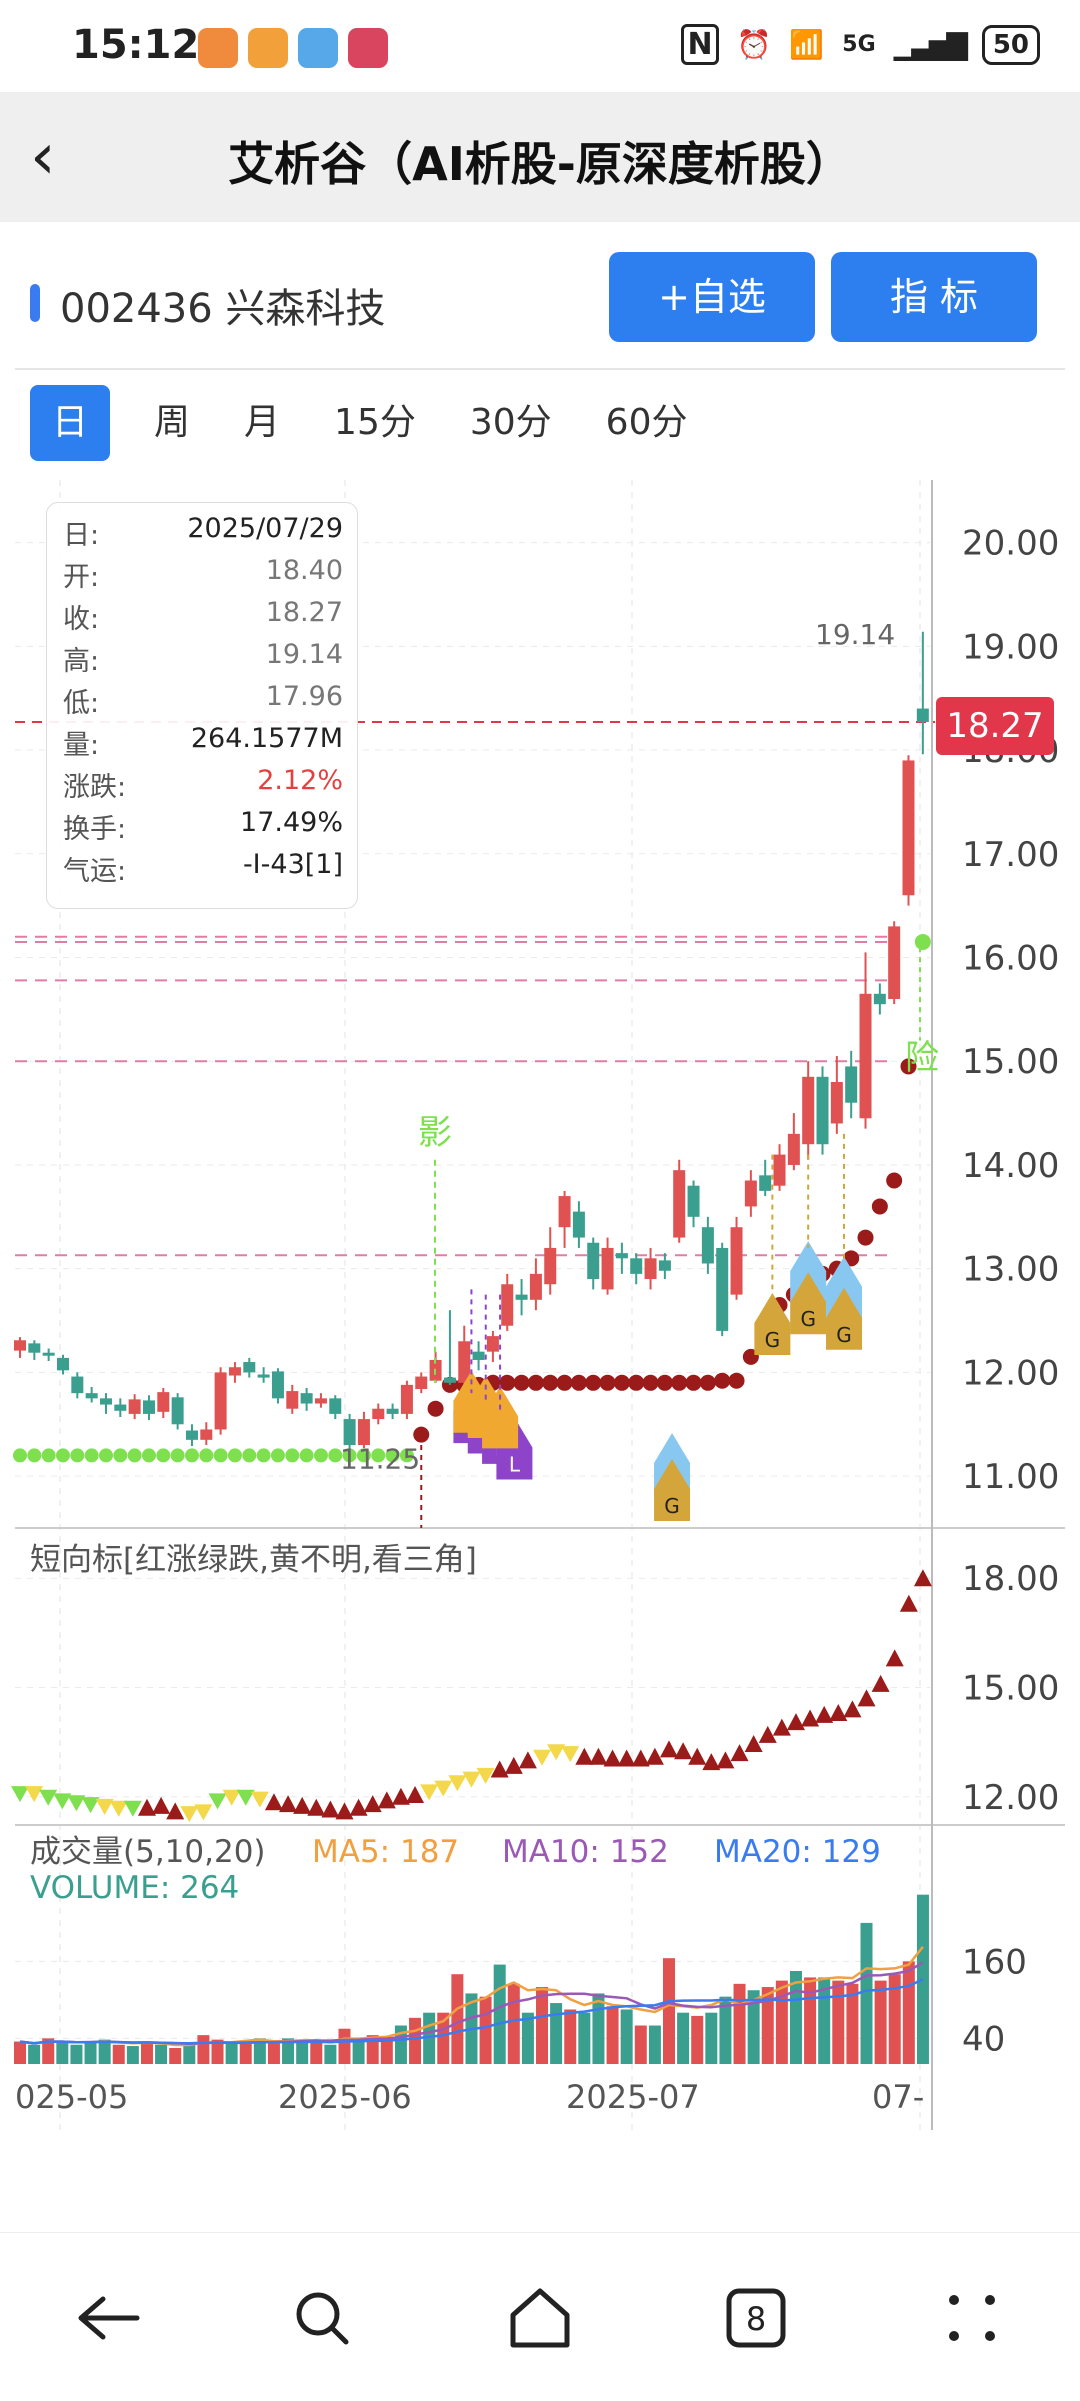 The width and height of the screenshot is (1080, 2401). I want to click on indicator-button: 指 标, so click(934, 297).